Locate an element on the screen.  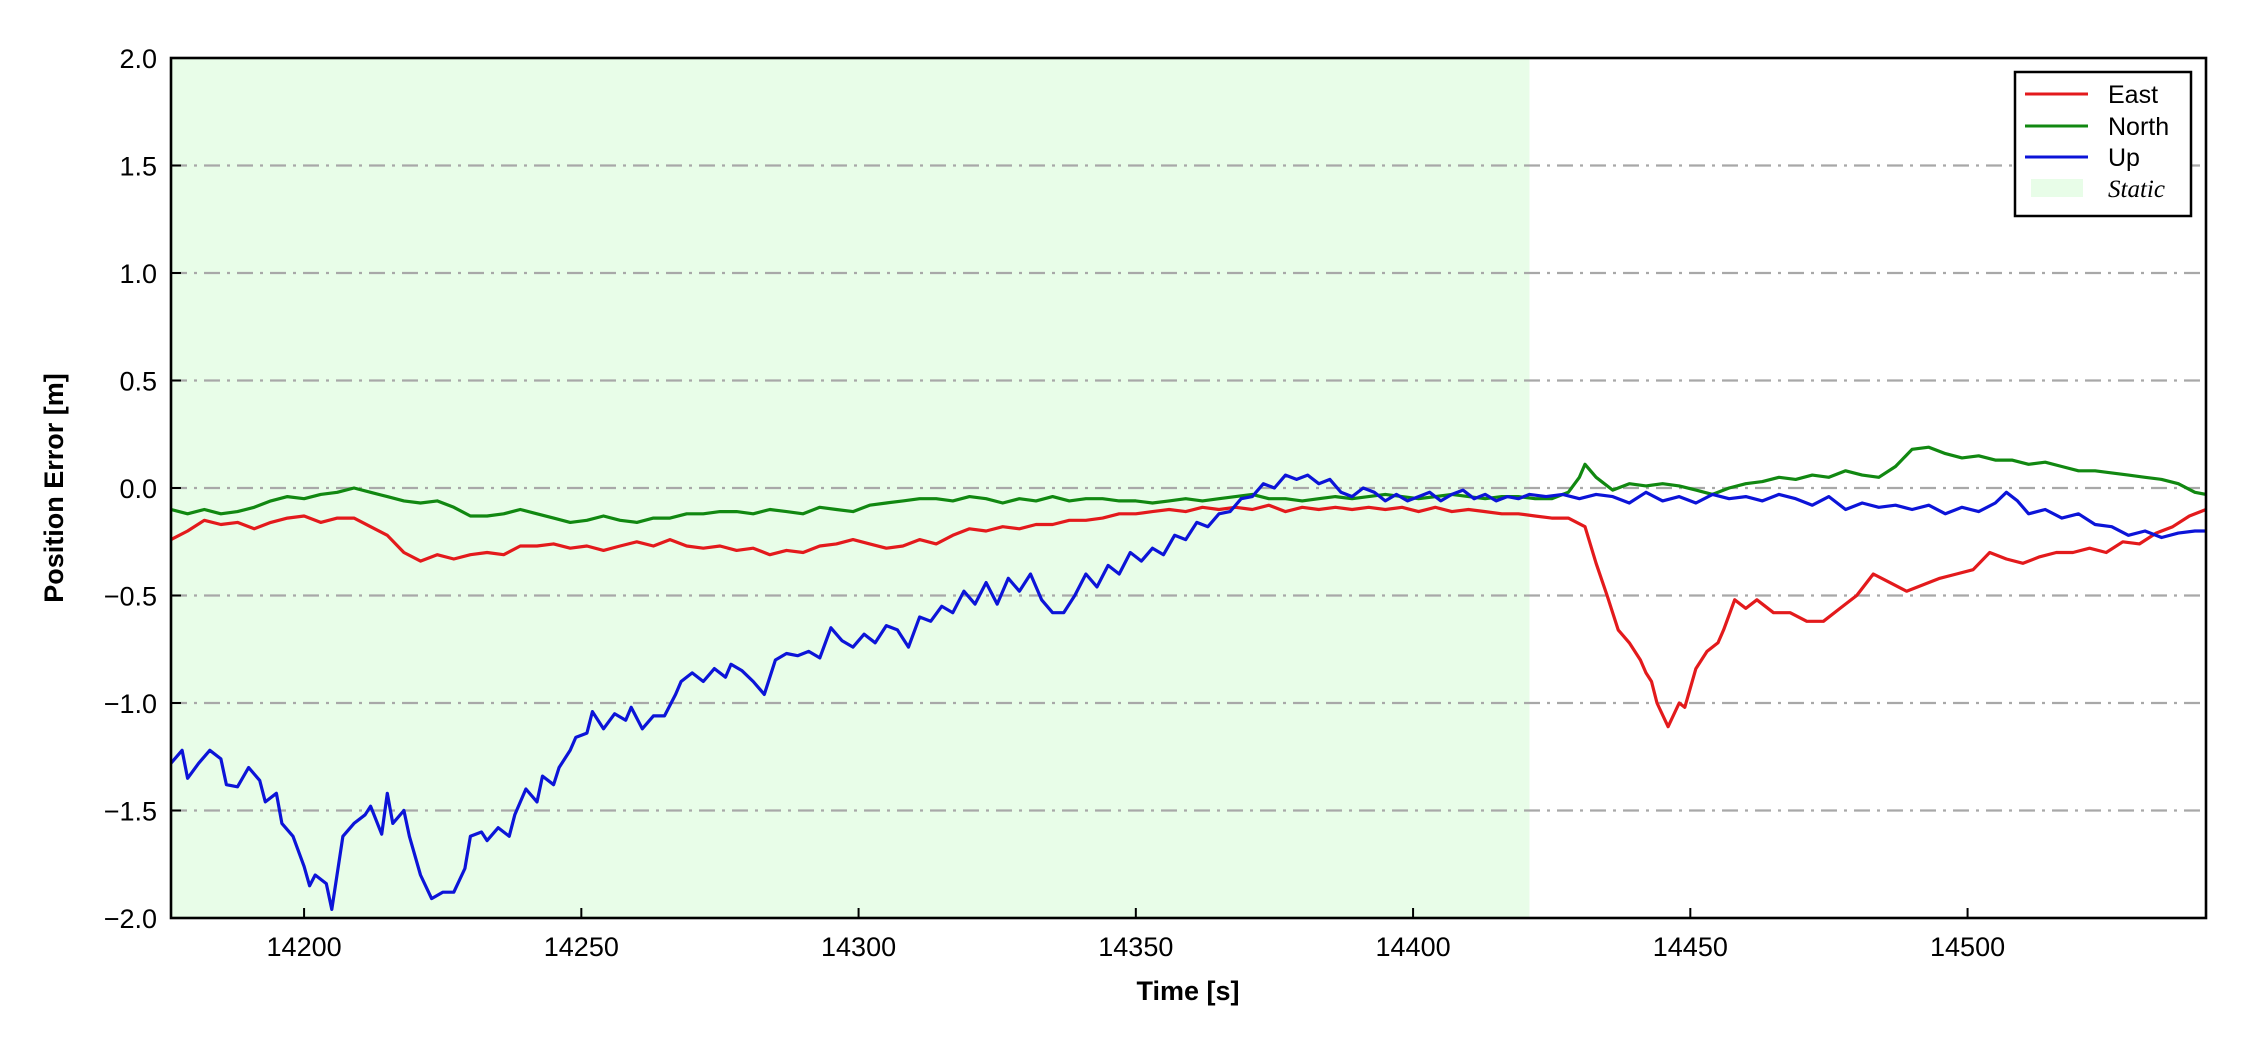
legend-swatch-static is located at coordinates (2057, 188).